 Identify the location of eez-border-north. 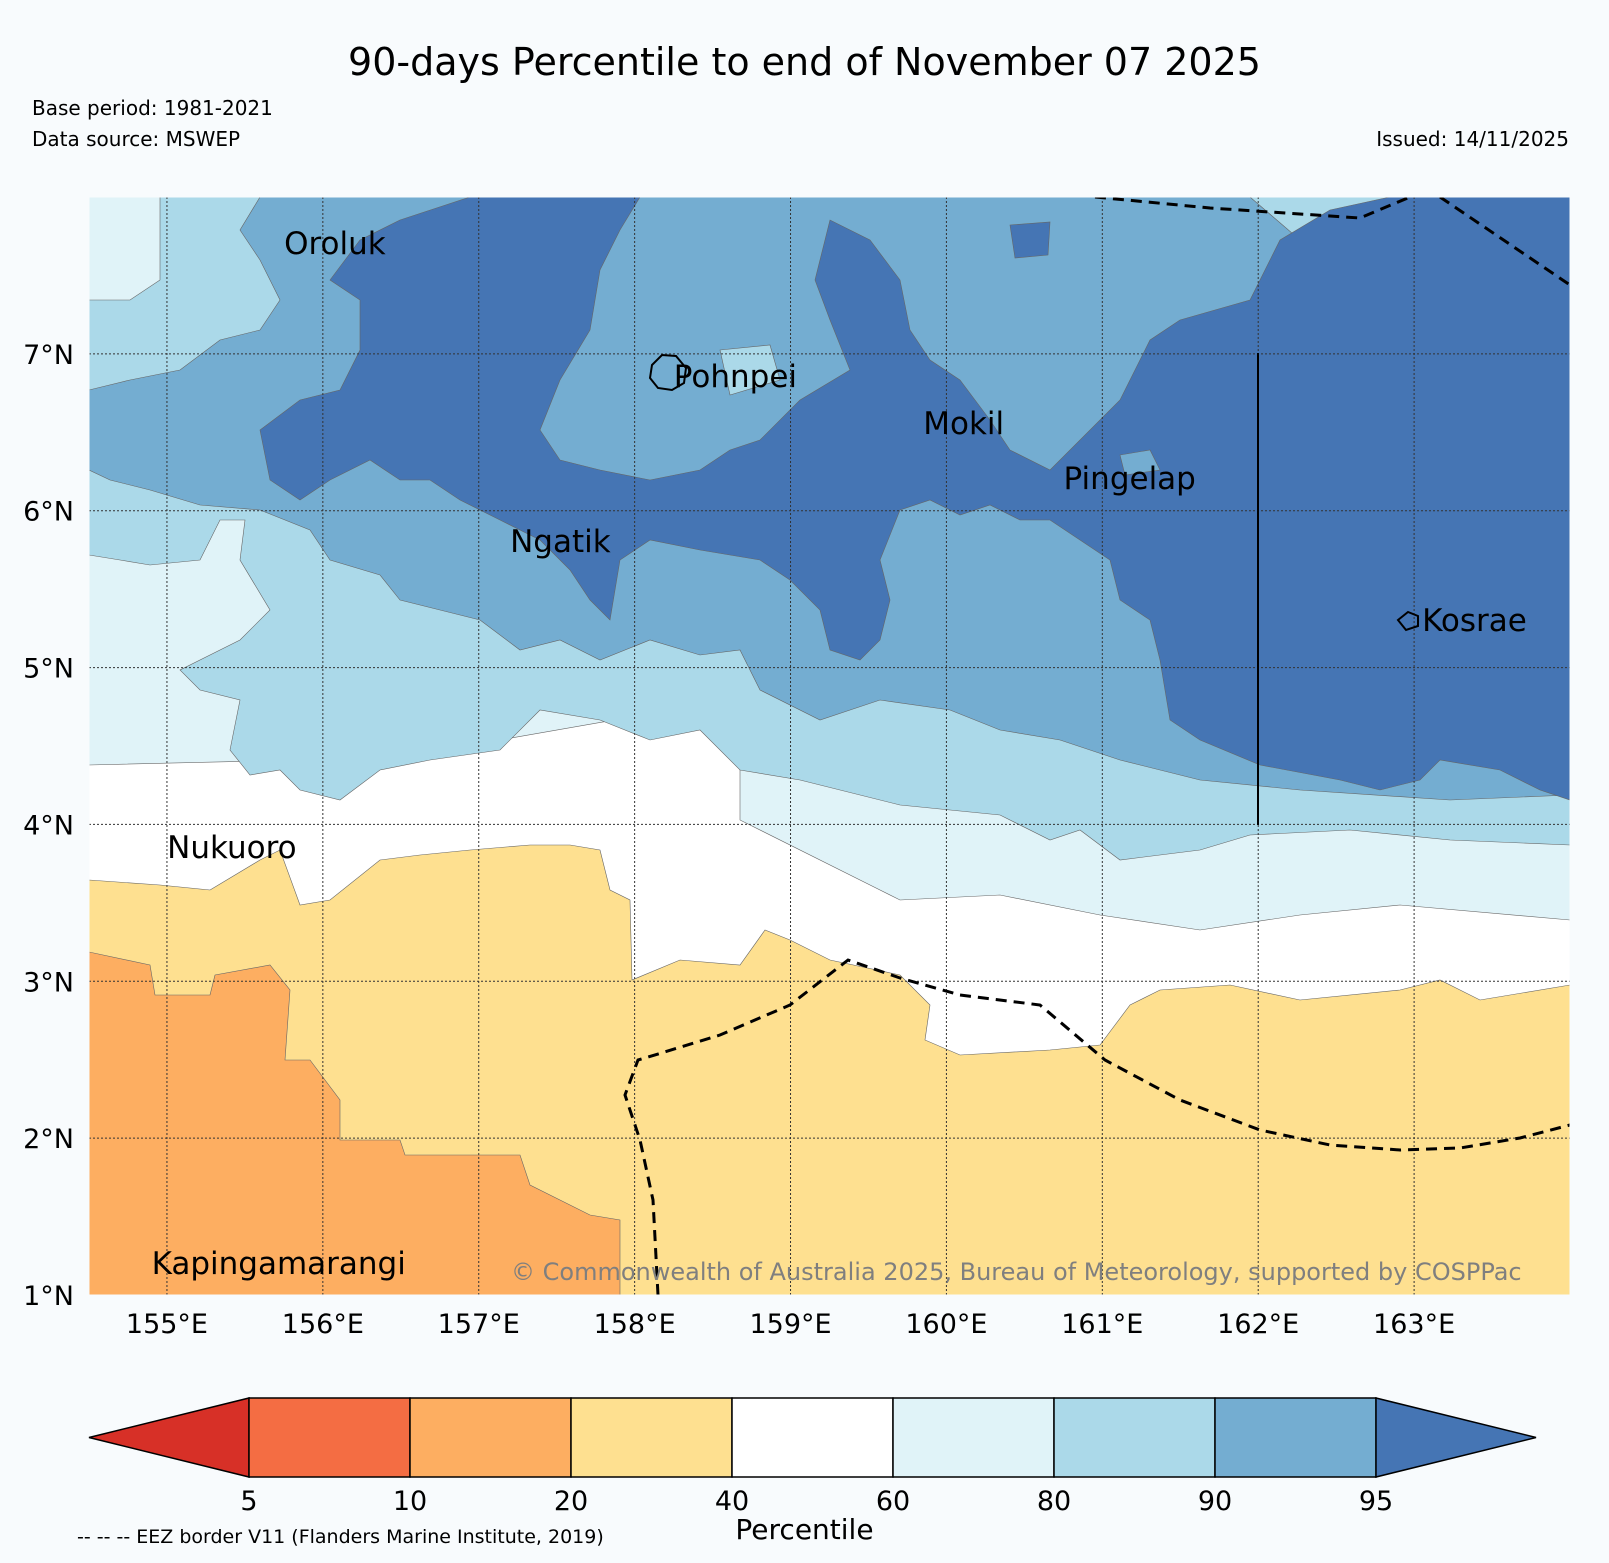
(1332, 242).